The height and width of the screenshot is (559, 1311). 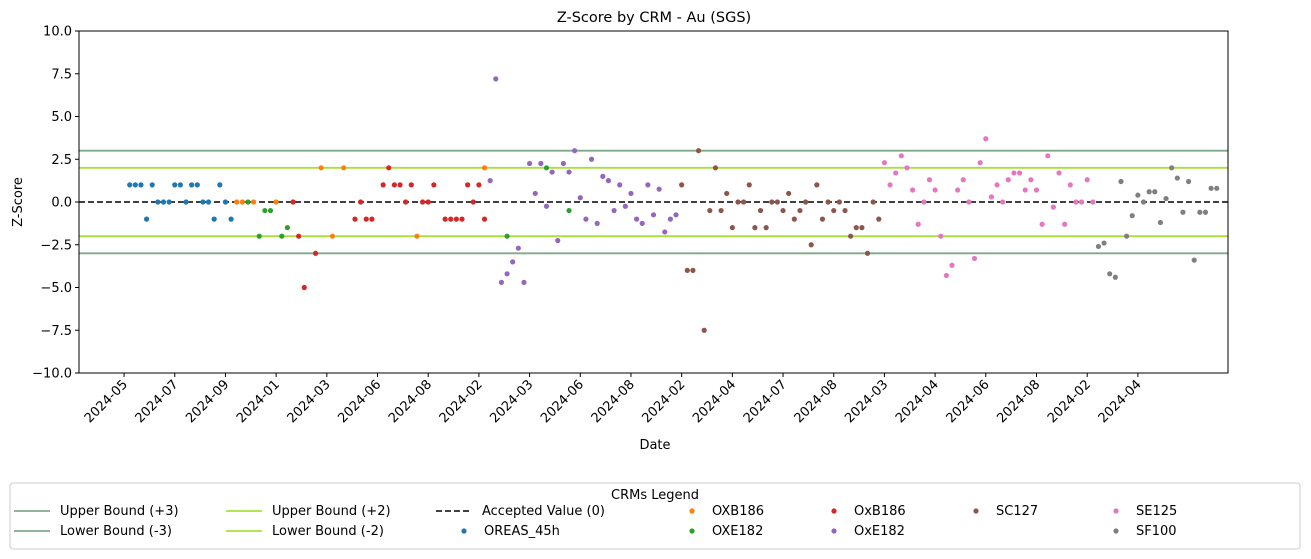 I want to click on series-sc127, so click(x=780, y=240).